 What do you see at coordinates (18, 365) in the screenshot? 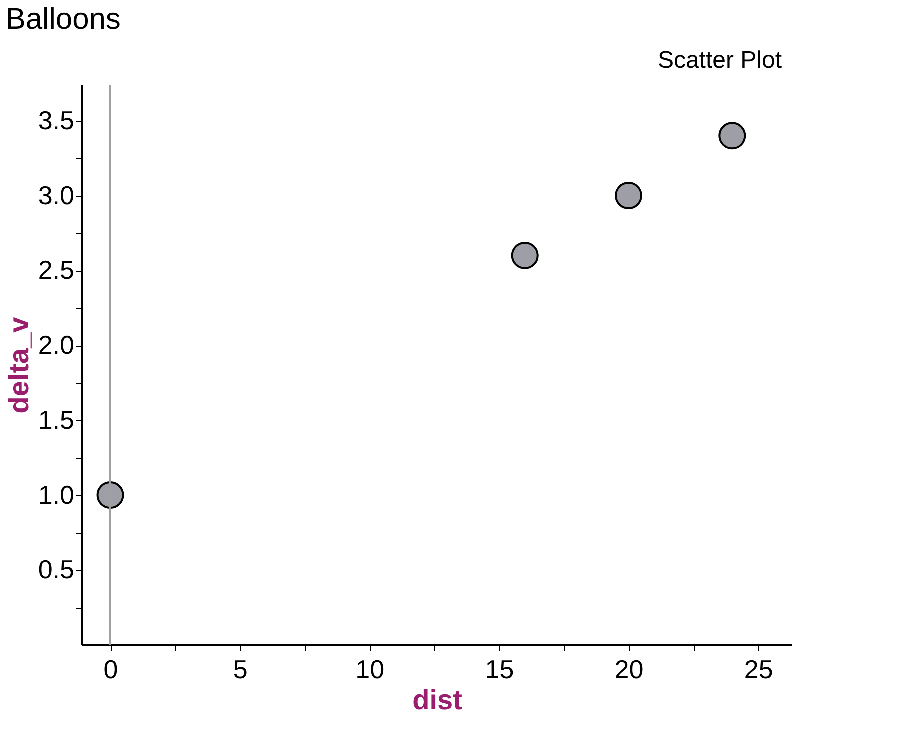
I see `y-axis-title: delta_v` at bounding box center [18, 365].